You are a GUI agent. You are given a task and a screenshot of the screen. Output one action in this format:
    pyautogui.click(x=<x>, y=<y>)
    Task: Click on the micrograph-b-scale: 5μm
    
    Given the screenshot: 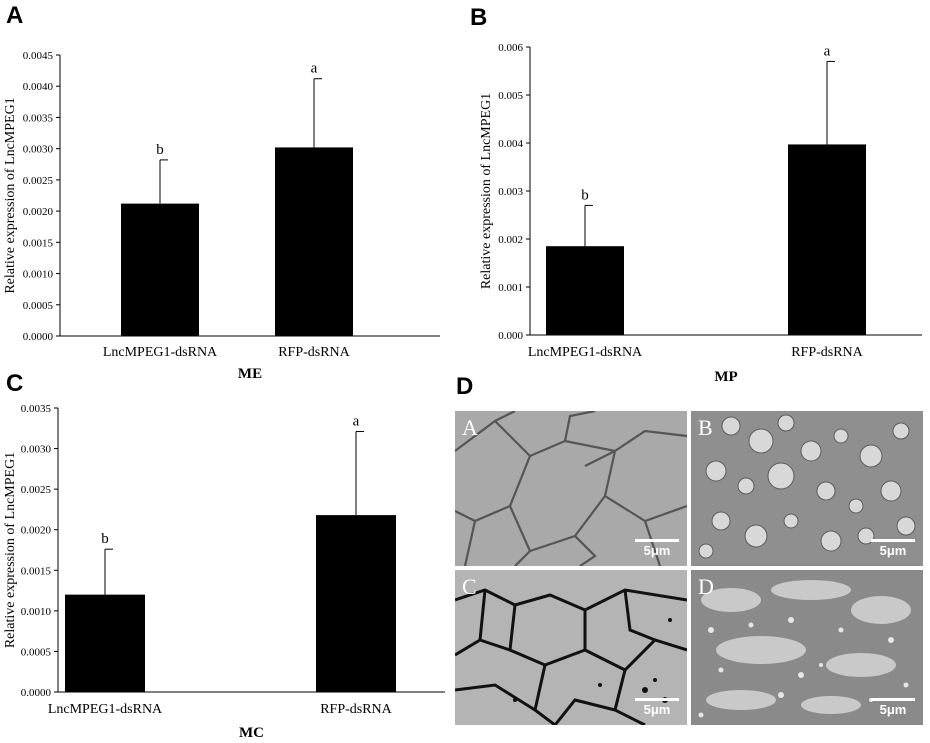 What is the action you would take?
    pyautogui.click(x=893, y=548)
    